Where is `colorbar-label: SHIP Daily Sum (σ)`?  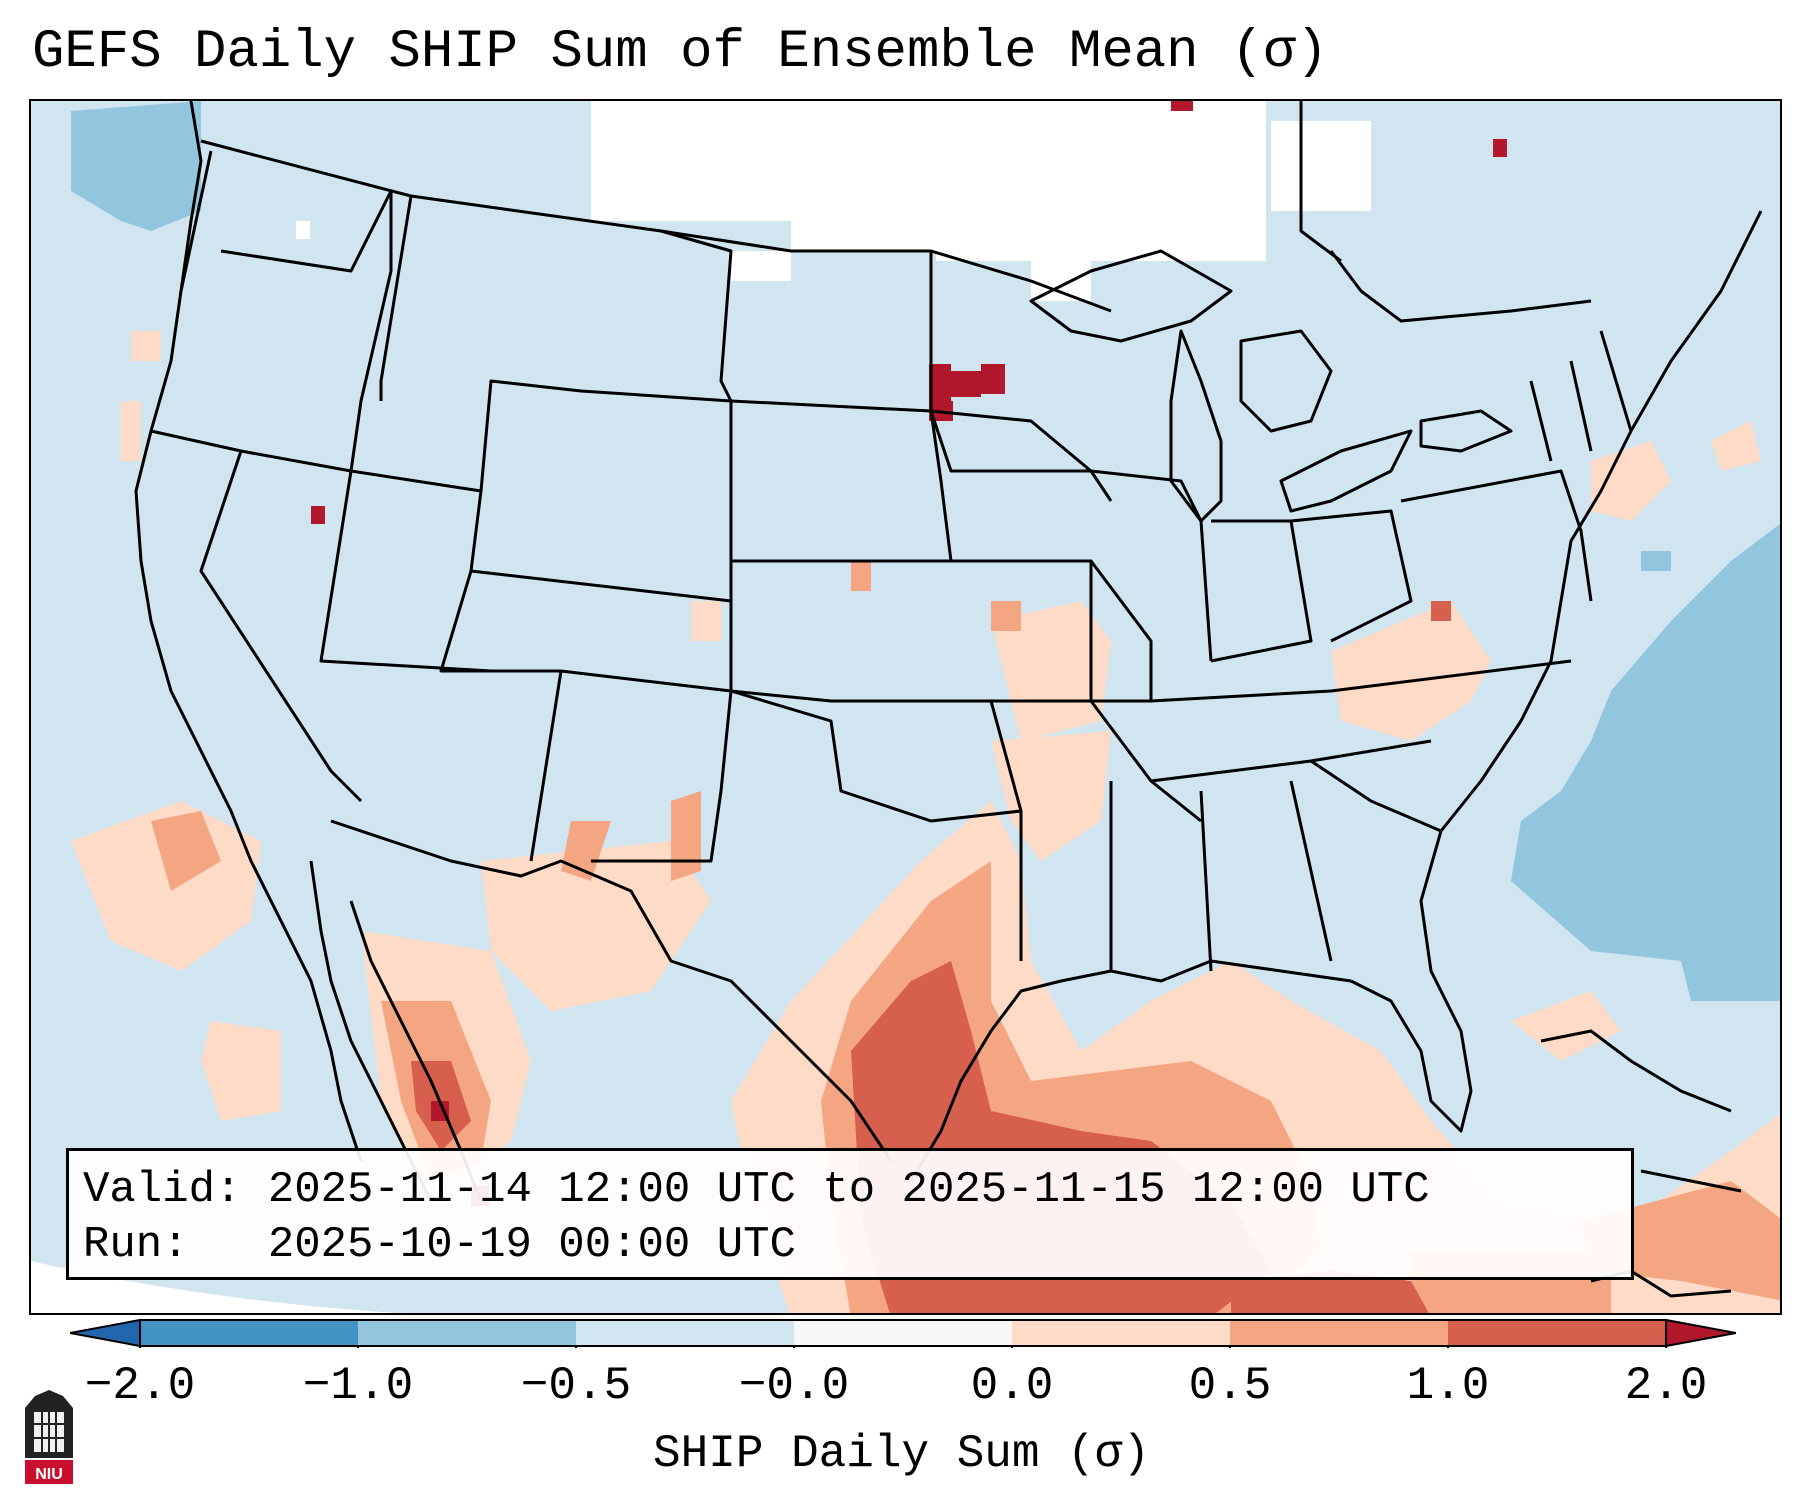
colorbar-label: SHIP Daily Sum (σ) is located at coordinates (901, 1454).